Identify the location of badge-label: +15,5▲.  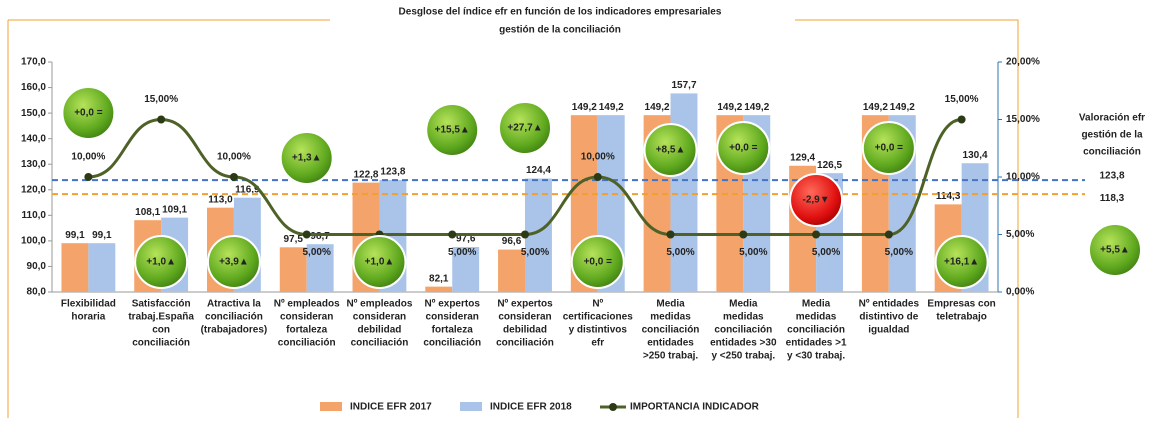
(452, 130).